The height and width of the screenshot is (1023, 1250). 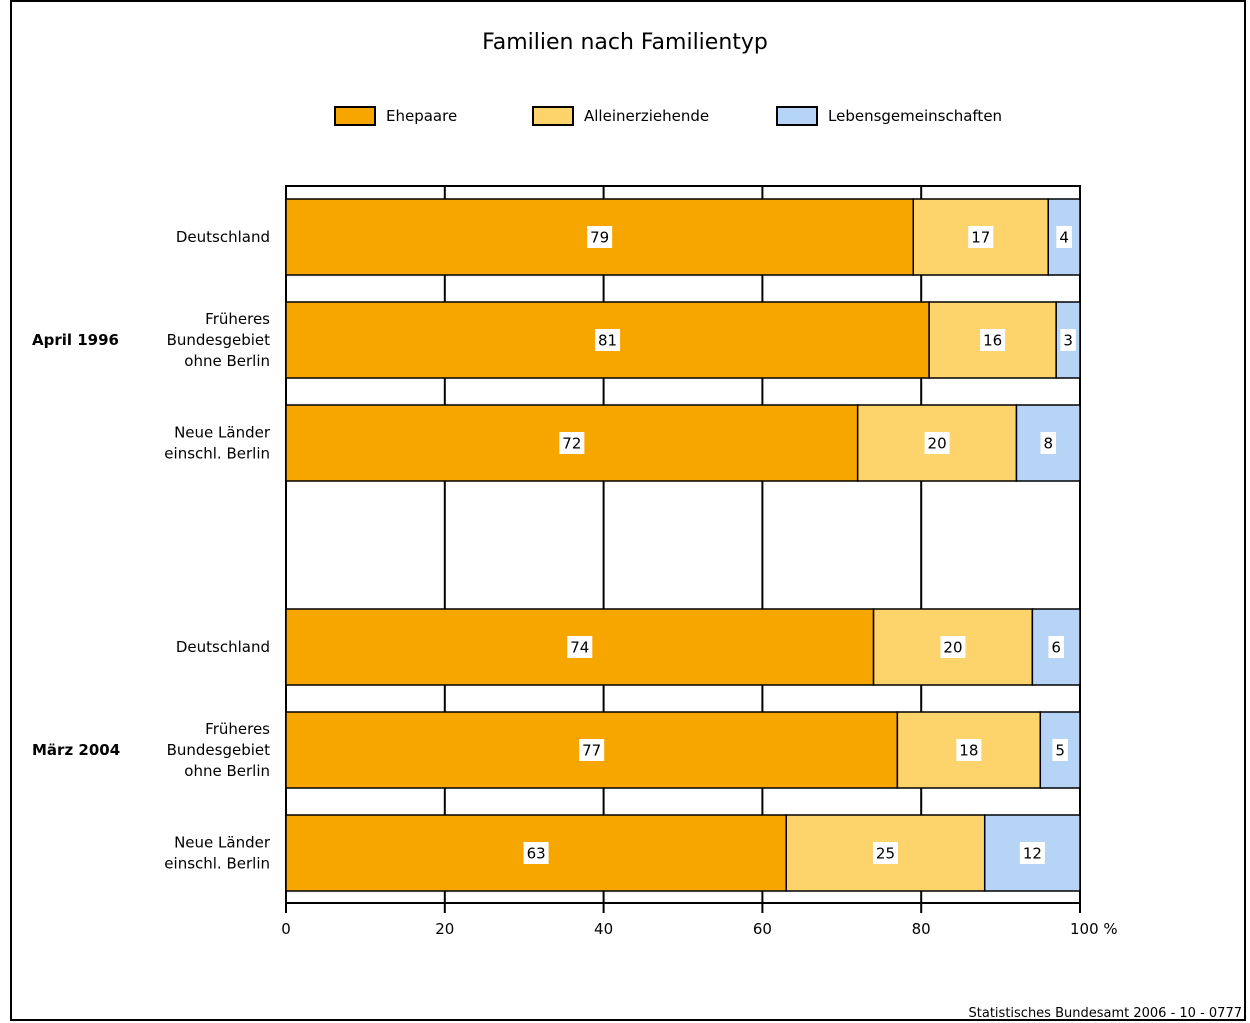 What do you see at coordinates (647, 116) in the screenshot?
I see `legend-label-alleinerziehende: Alleinerziehende` at bounding box center [647, 116].